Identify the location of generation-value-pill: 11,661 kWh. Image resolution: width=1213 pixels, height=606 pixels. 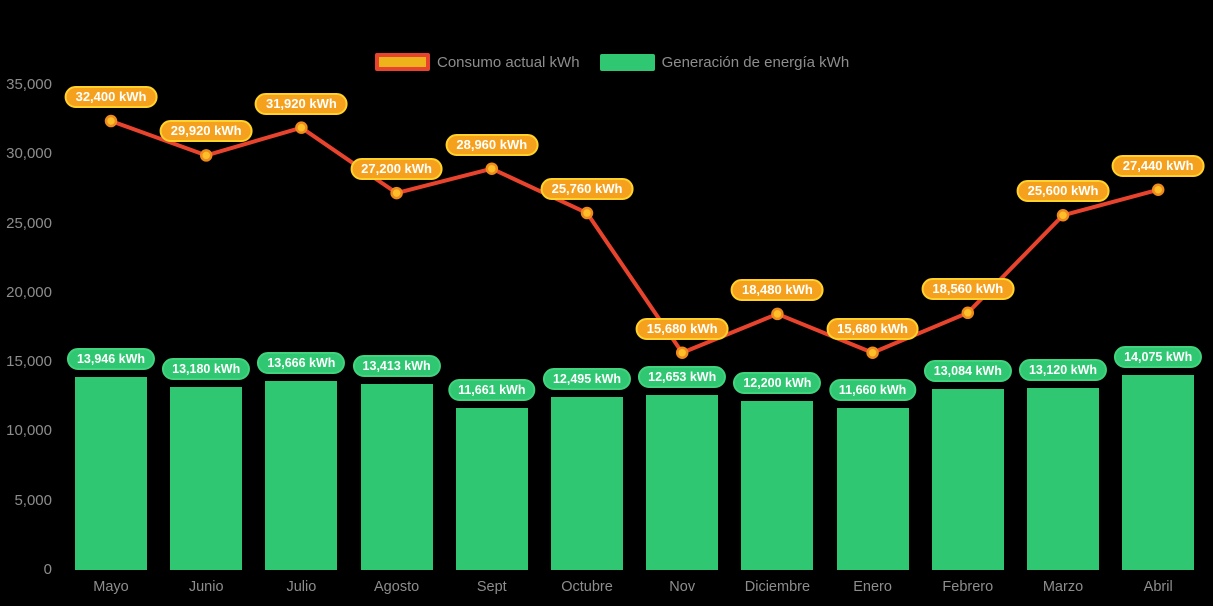
(492, 390).